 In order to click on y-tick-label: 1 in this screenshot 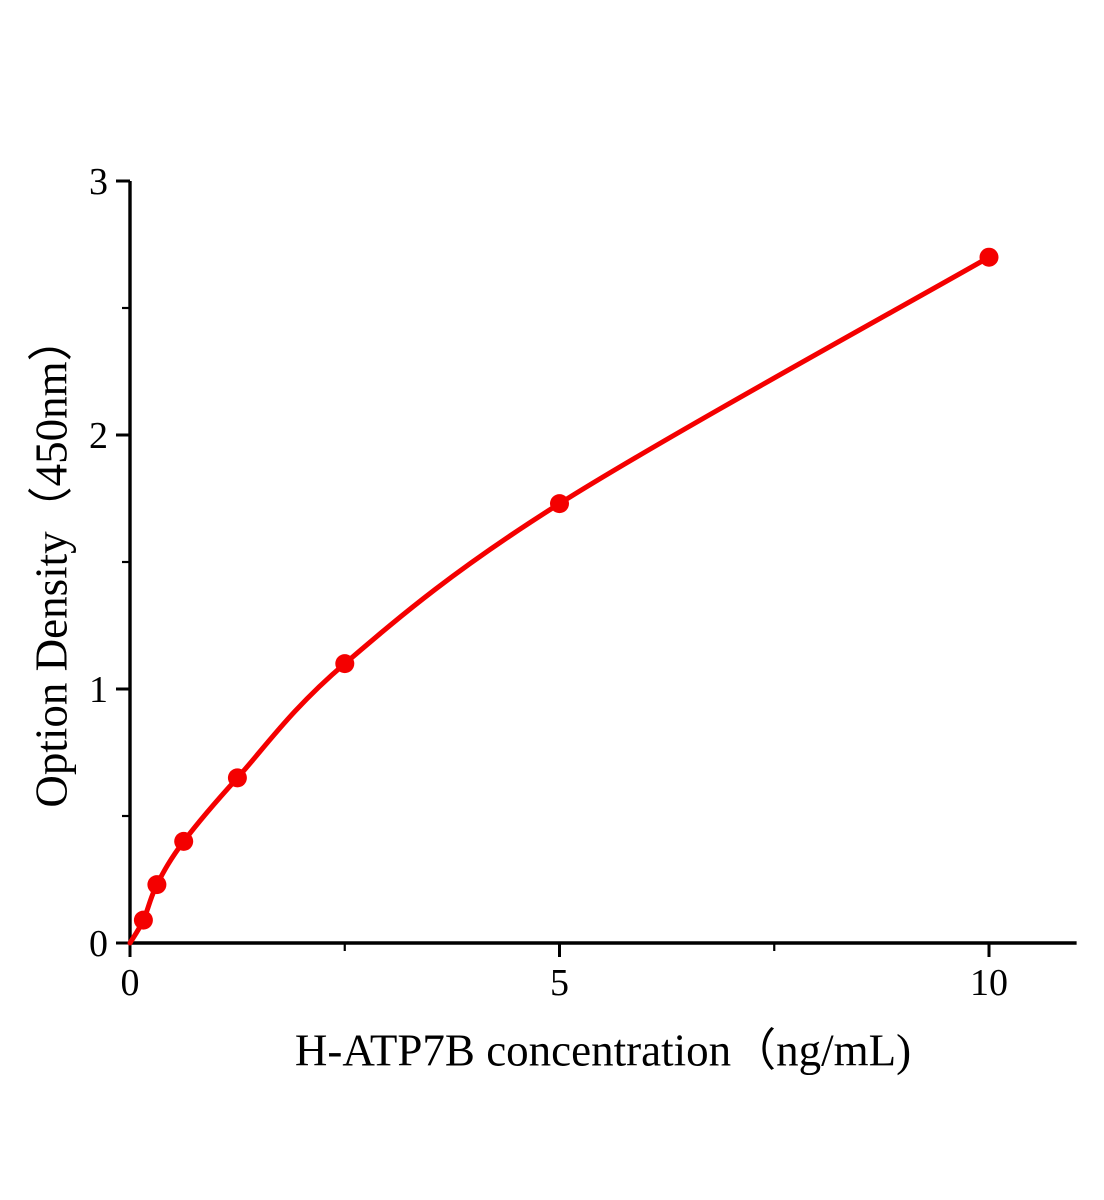, I will do `click(98, 690)`.